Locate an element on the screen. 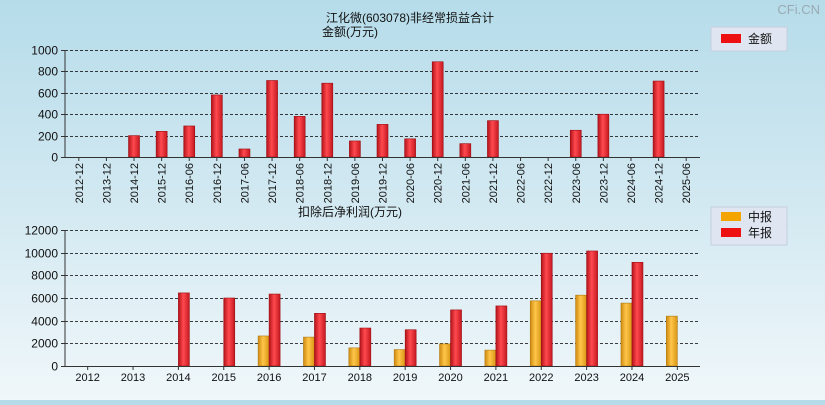 This screenshot has width=825, height=405. x-tick-label: 2016 is located at coordinates (269, 378).